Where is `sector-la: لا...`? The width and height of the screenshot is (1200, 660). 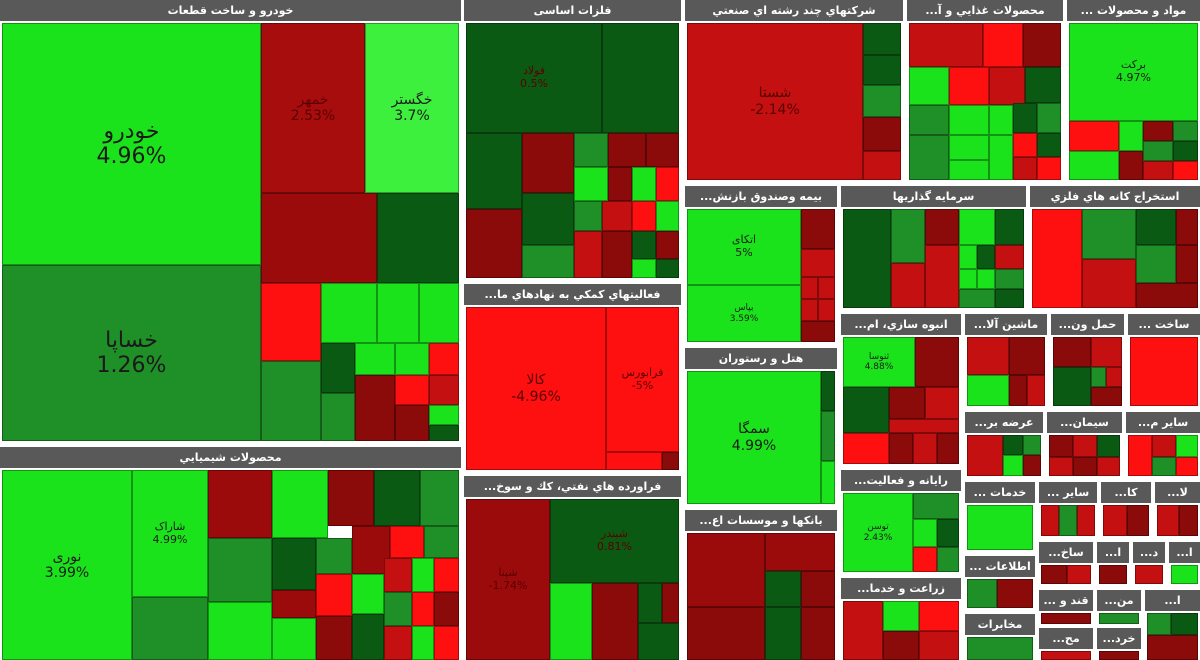 sector-la: لا... is located at coordinates (1177, 510).